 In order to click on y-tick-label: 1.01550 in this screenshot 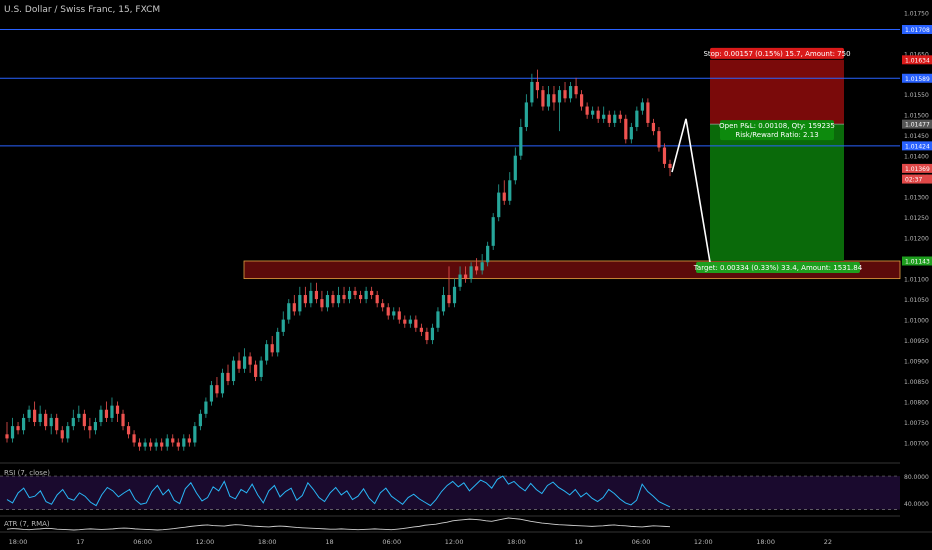, I will do `click(916, 95)`.